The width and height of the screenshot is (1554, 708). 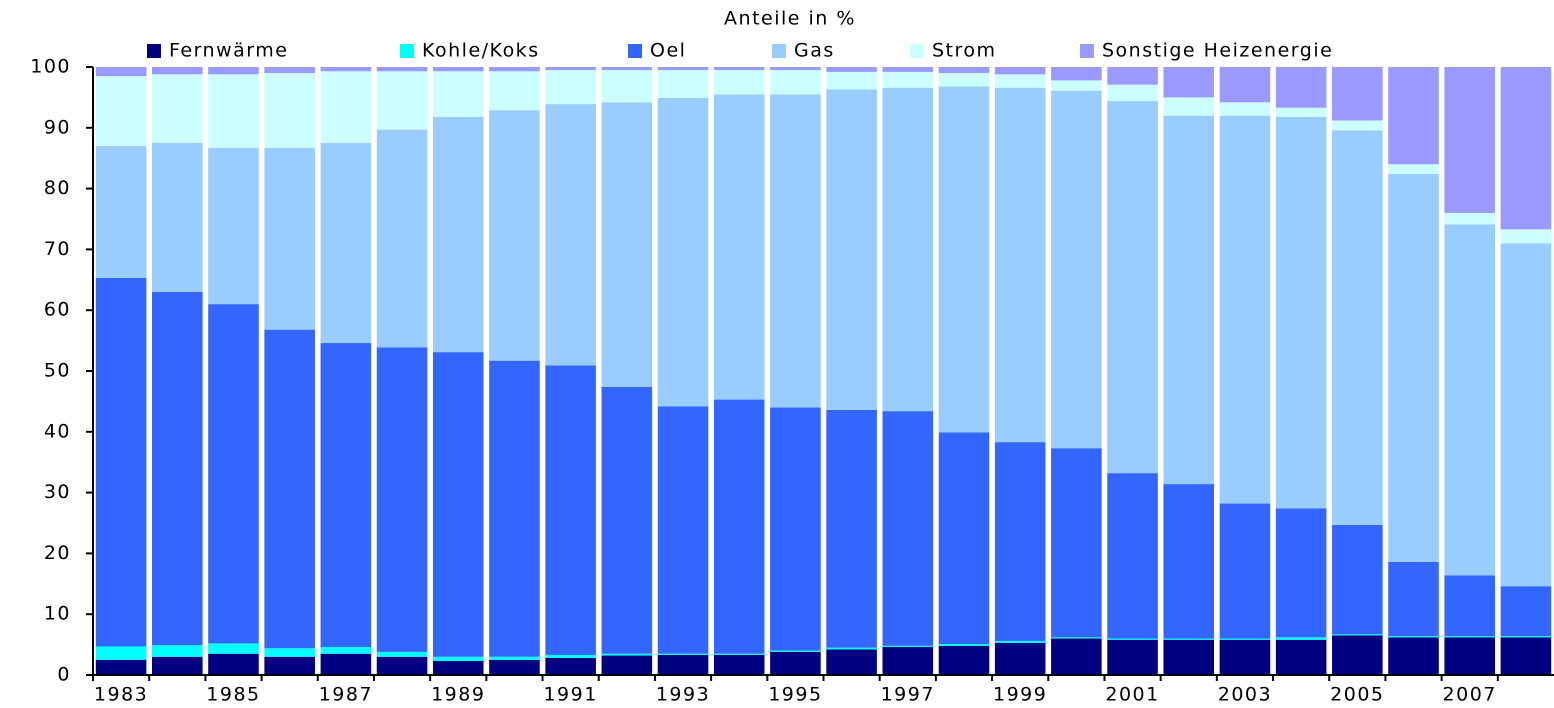 I want to click on legend-label: Oel, so click(x=668, y=51).